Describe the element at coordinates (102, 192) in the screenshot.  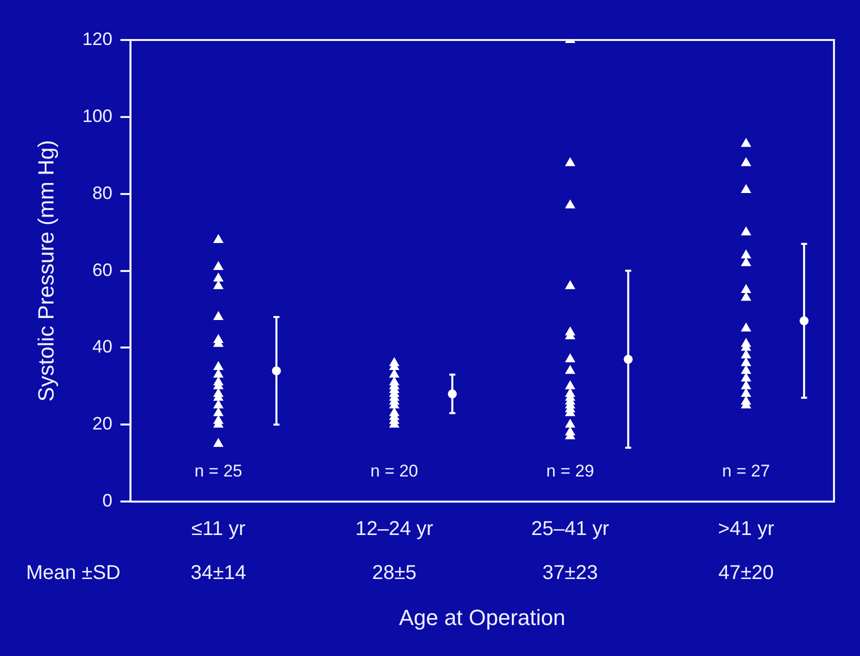
I see `y-tick-label: 80` at that location.